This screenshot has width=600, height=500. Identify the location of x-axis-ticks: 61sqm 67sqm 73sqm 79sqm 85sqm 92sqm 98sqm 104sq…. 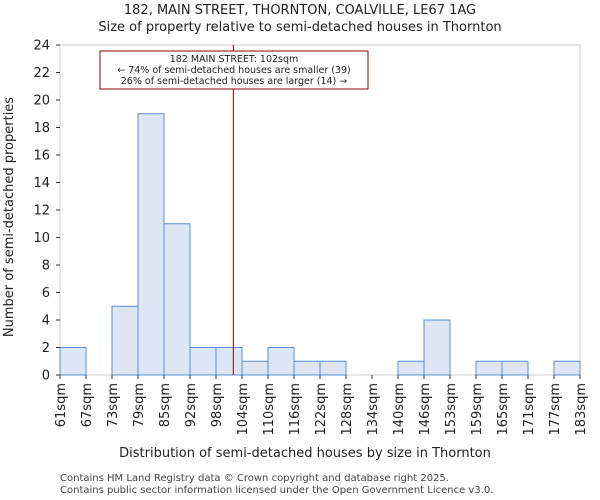
(321, 405).